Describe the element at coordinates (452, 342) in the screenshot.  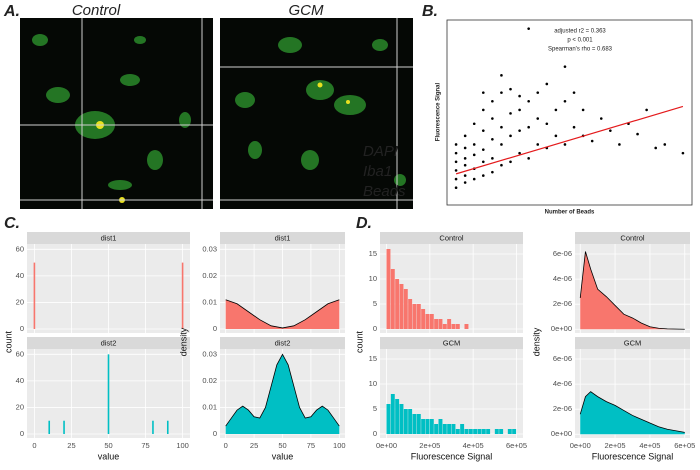
I see `facet-title: GCM` at that location.